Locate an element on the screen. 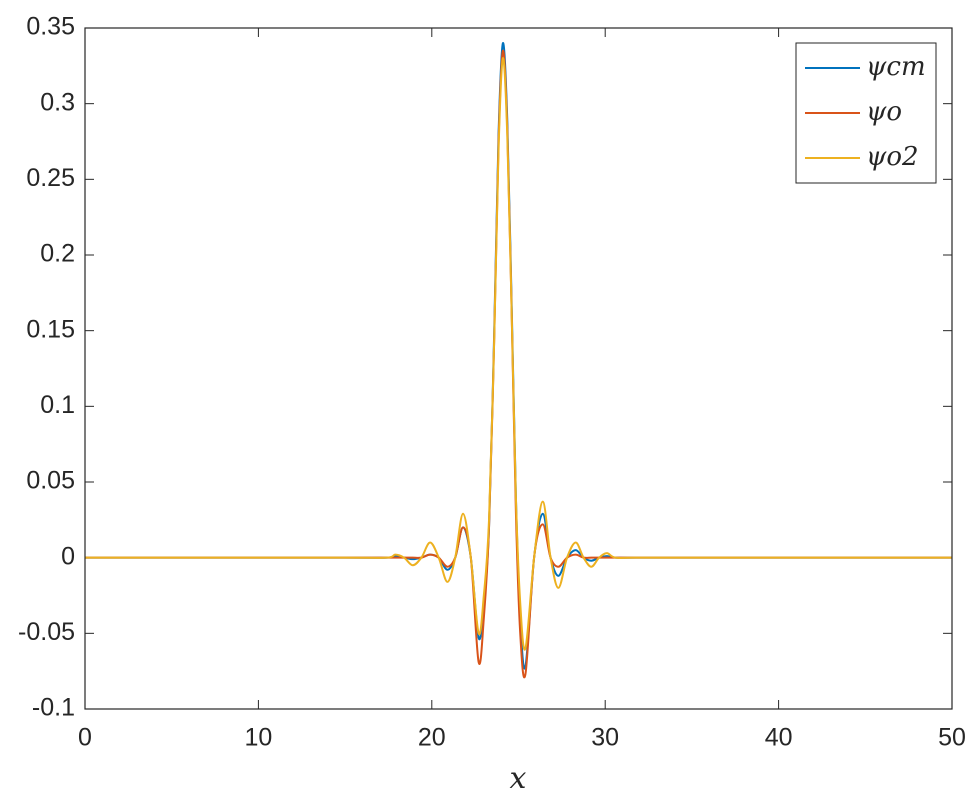  y-tick-label: 0.25 is located at coordinates (50, 178).